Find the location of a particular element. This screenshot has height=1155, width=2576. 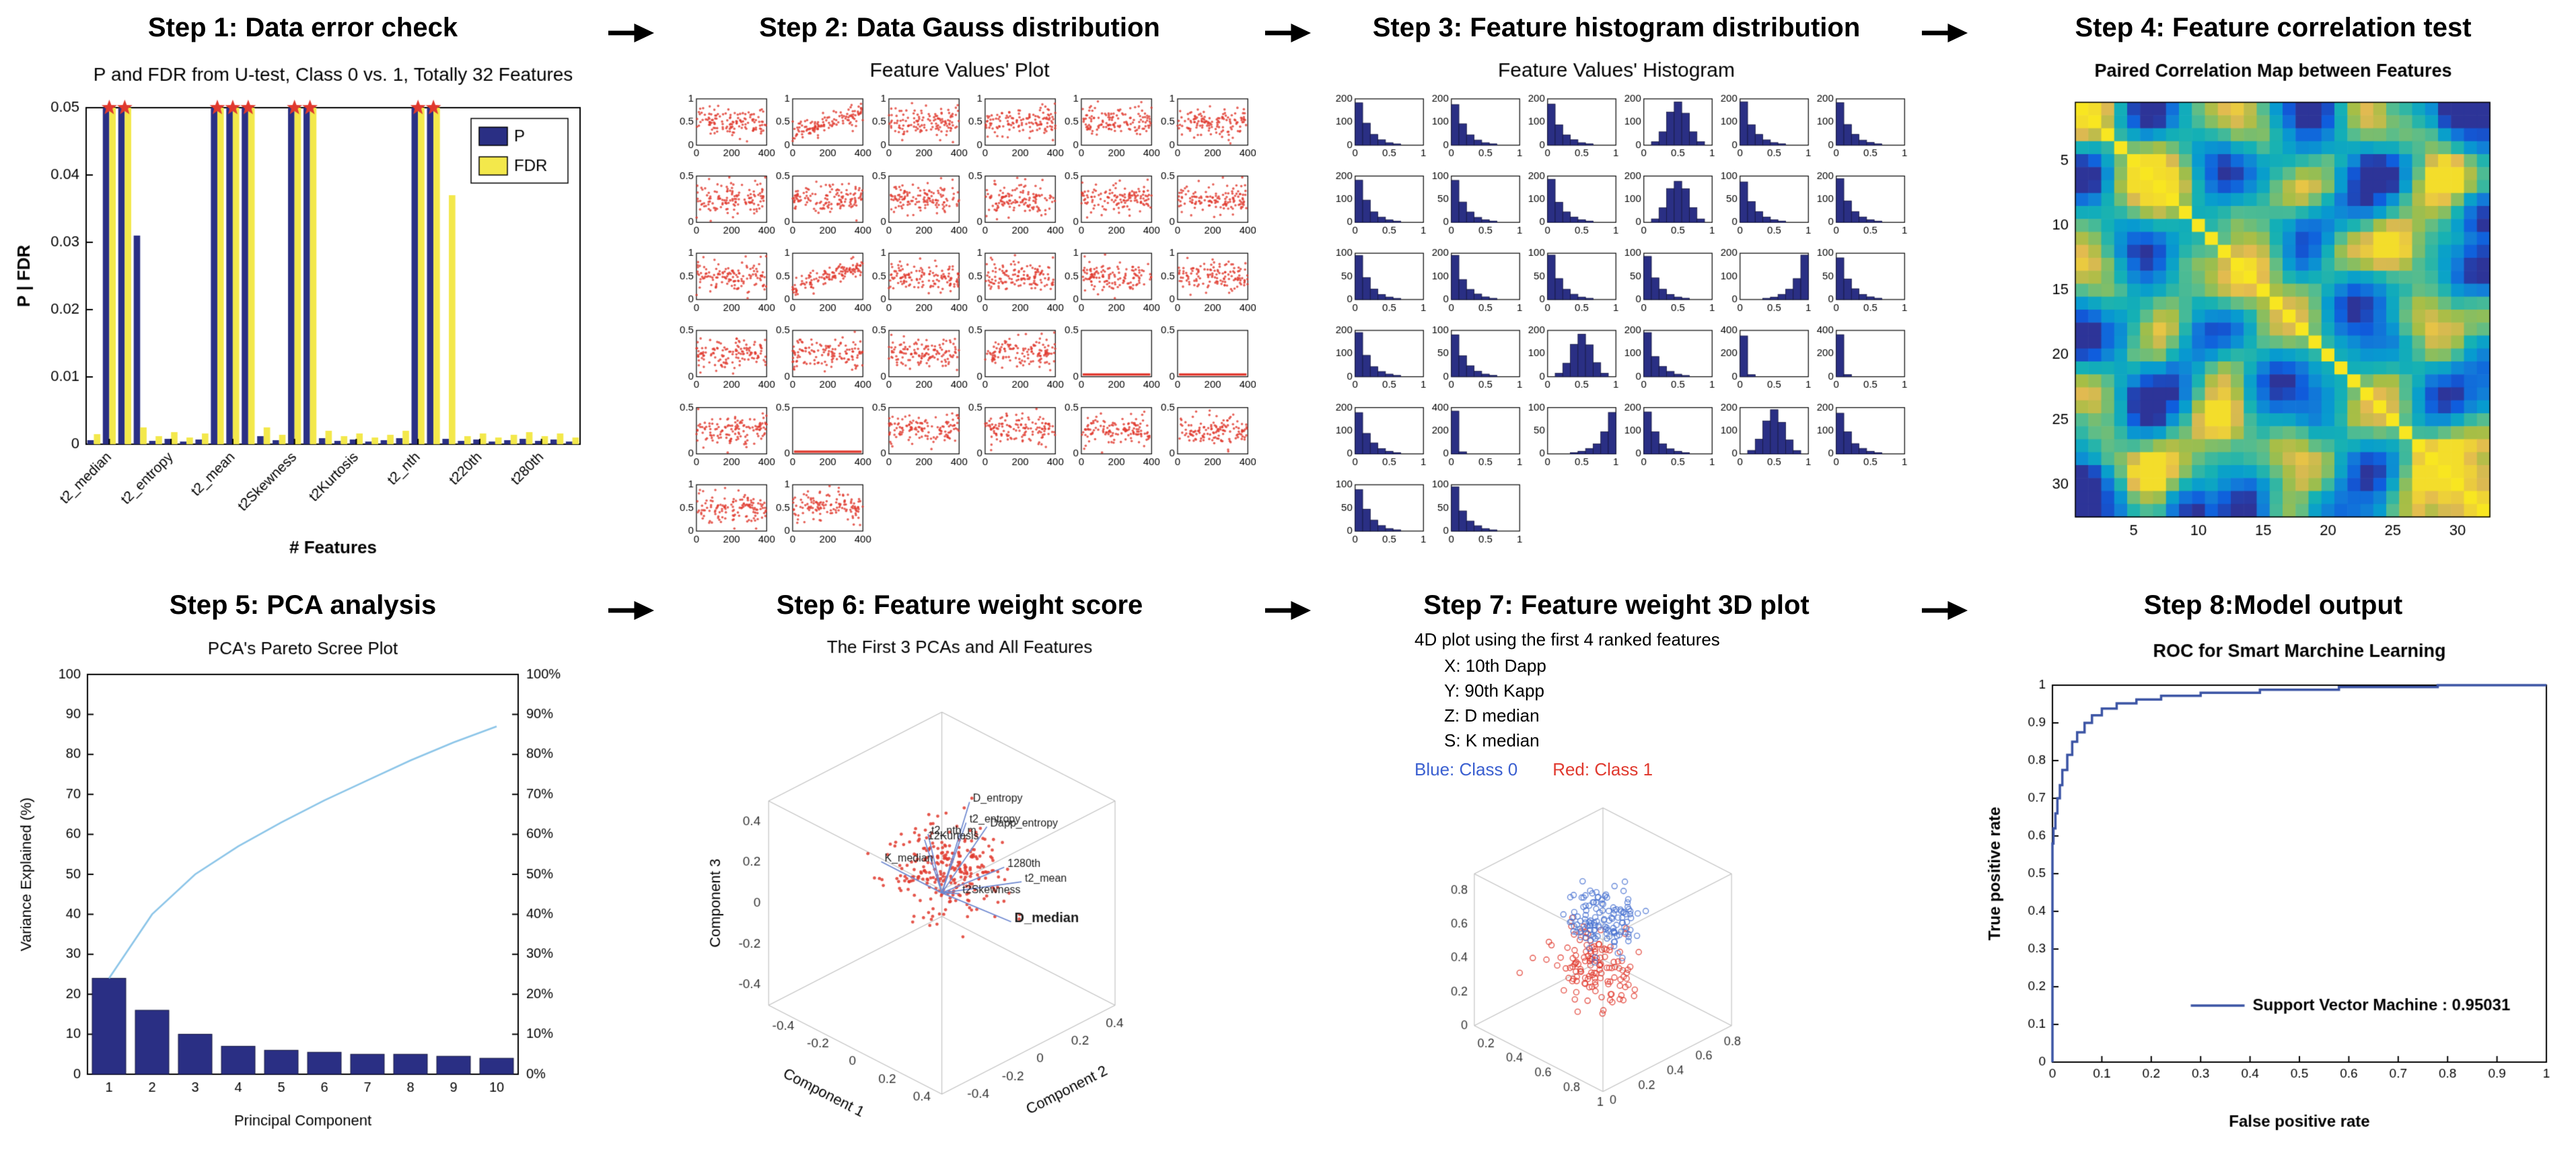

step3-title: Step 3: Feature histogram distribution is located at coordinates (1616, 28).